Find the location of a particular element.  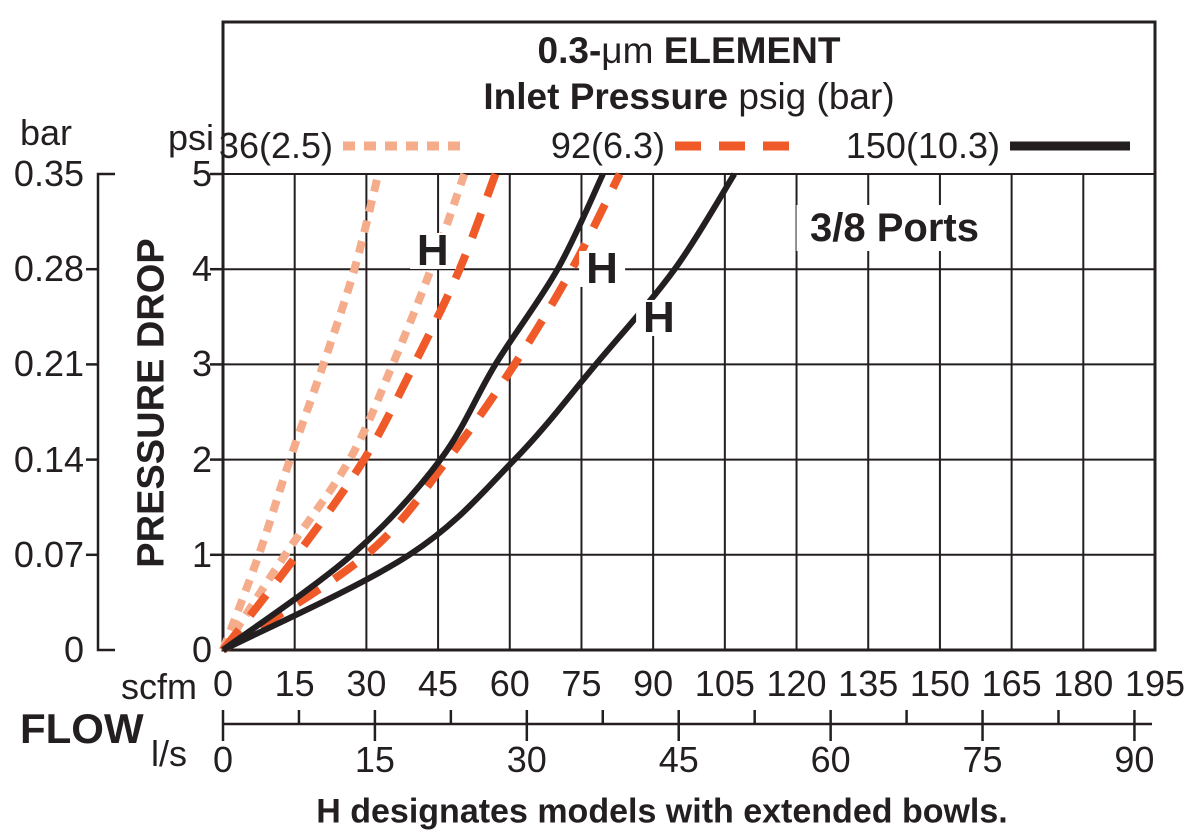

scfm-tick-label: 135 is located at coordinates (868, 683).